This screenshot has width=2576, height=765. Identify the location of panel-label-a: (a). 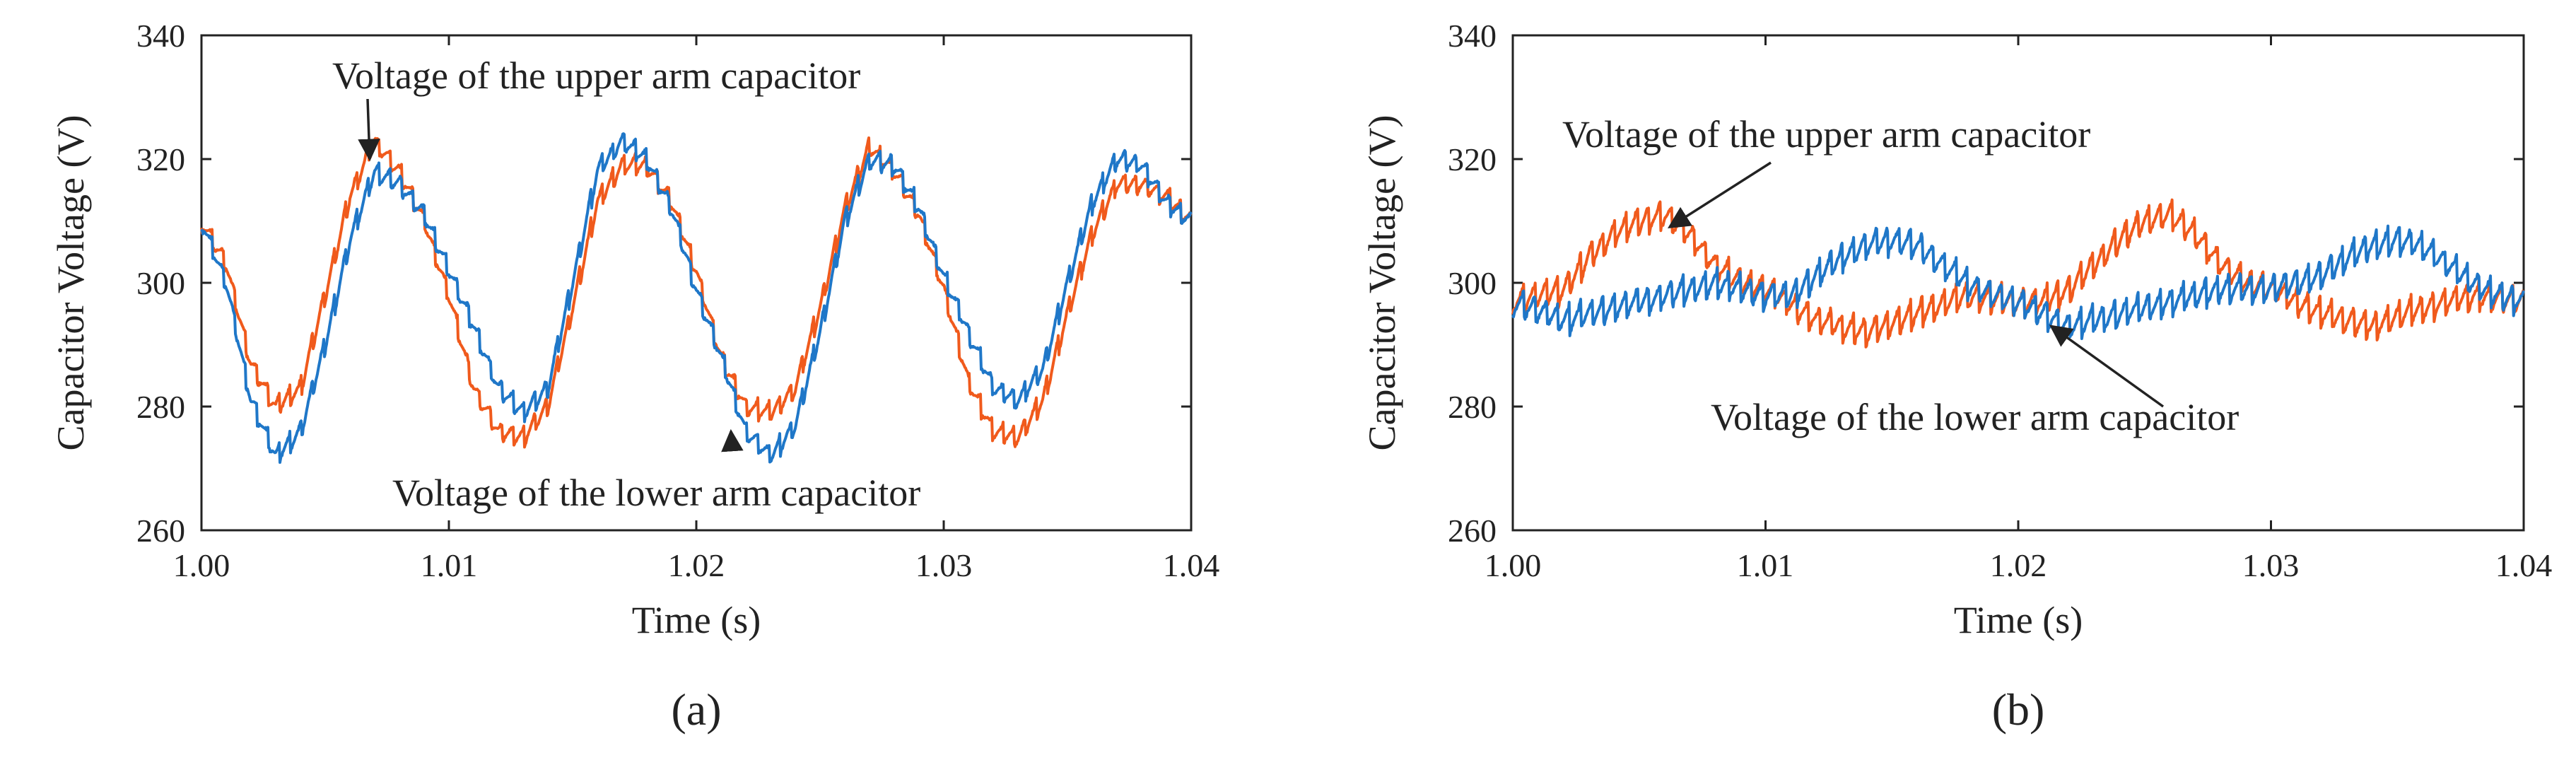
(696, 709).